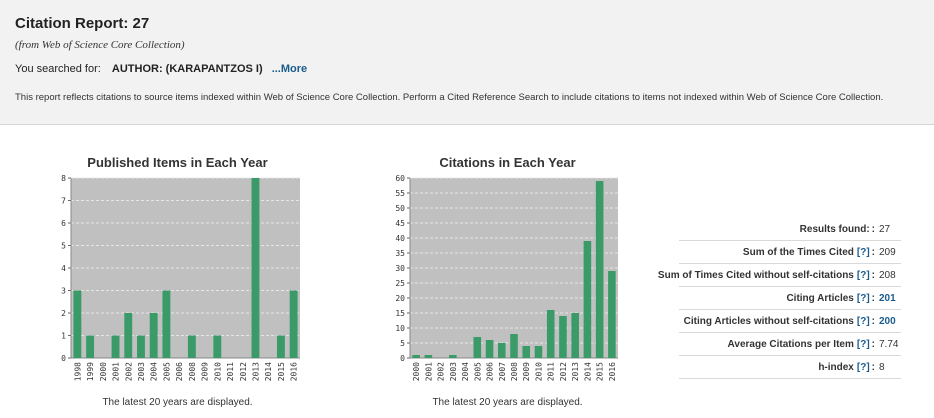  What do you see at coordinates (400, 208) in the screenshot?
I see `y-tick-label: 50` at bounding box center [400, 208].